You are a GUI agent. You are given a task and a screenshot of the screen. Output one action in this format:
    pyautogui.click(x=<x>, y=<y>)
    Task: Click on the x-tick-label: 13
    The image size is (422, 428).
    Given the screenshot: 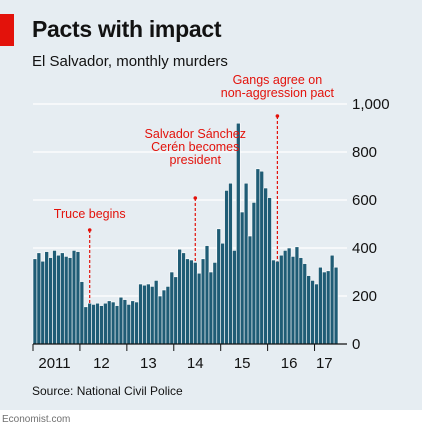 What is the action you would take?
    pyautogui.click(x=148, y=363)
    